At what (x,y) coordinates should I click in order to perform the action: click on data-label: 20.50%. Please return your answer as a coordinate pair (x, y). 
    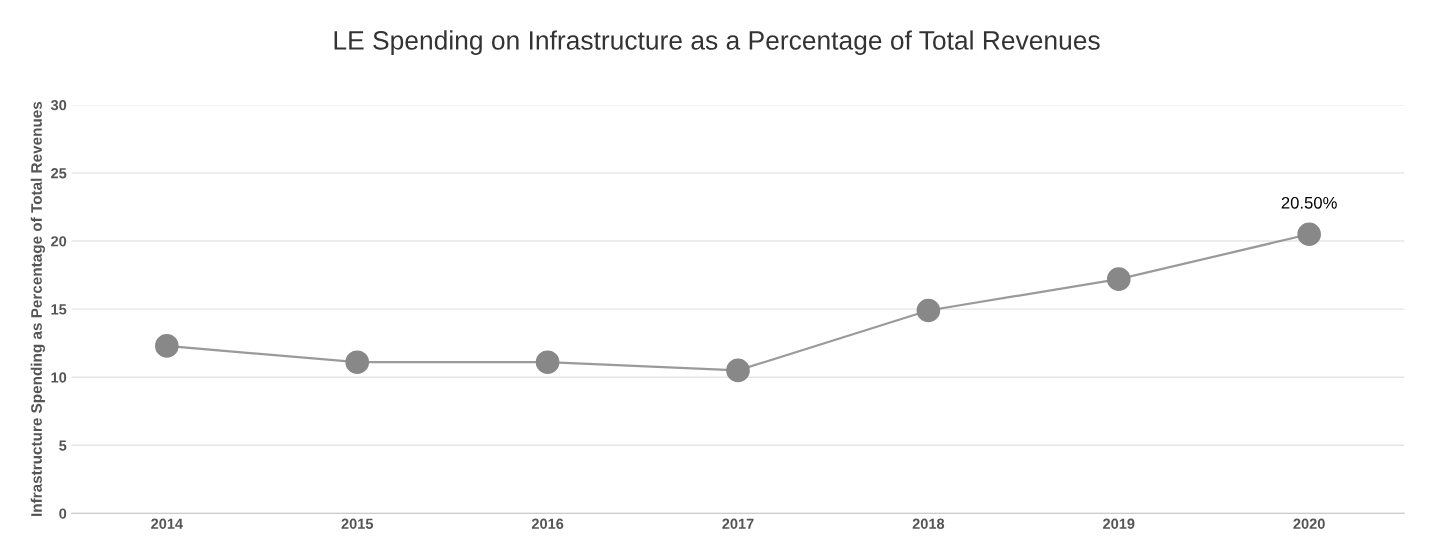
    Looking at the image, I should click on (1309, 202).